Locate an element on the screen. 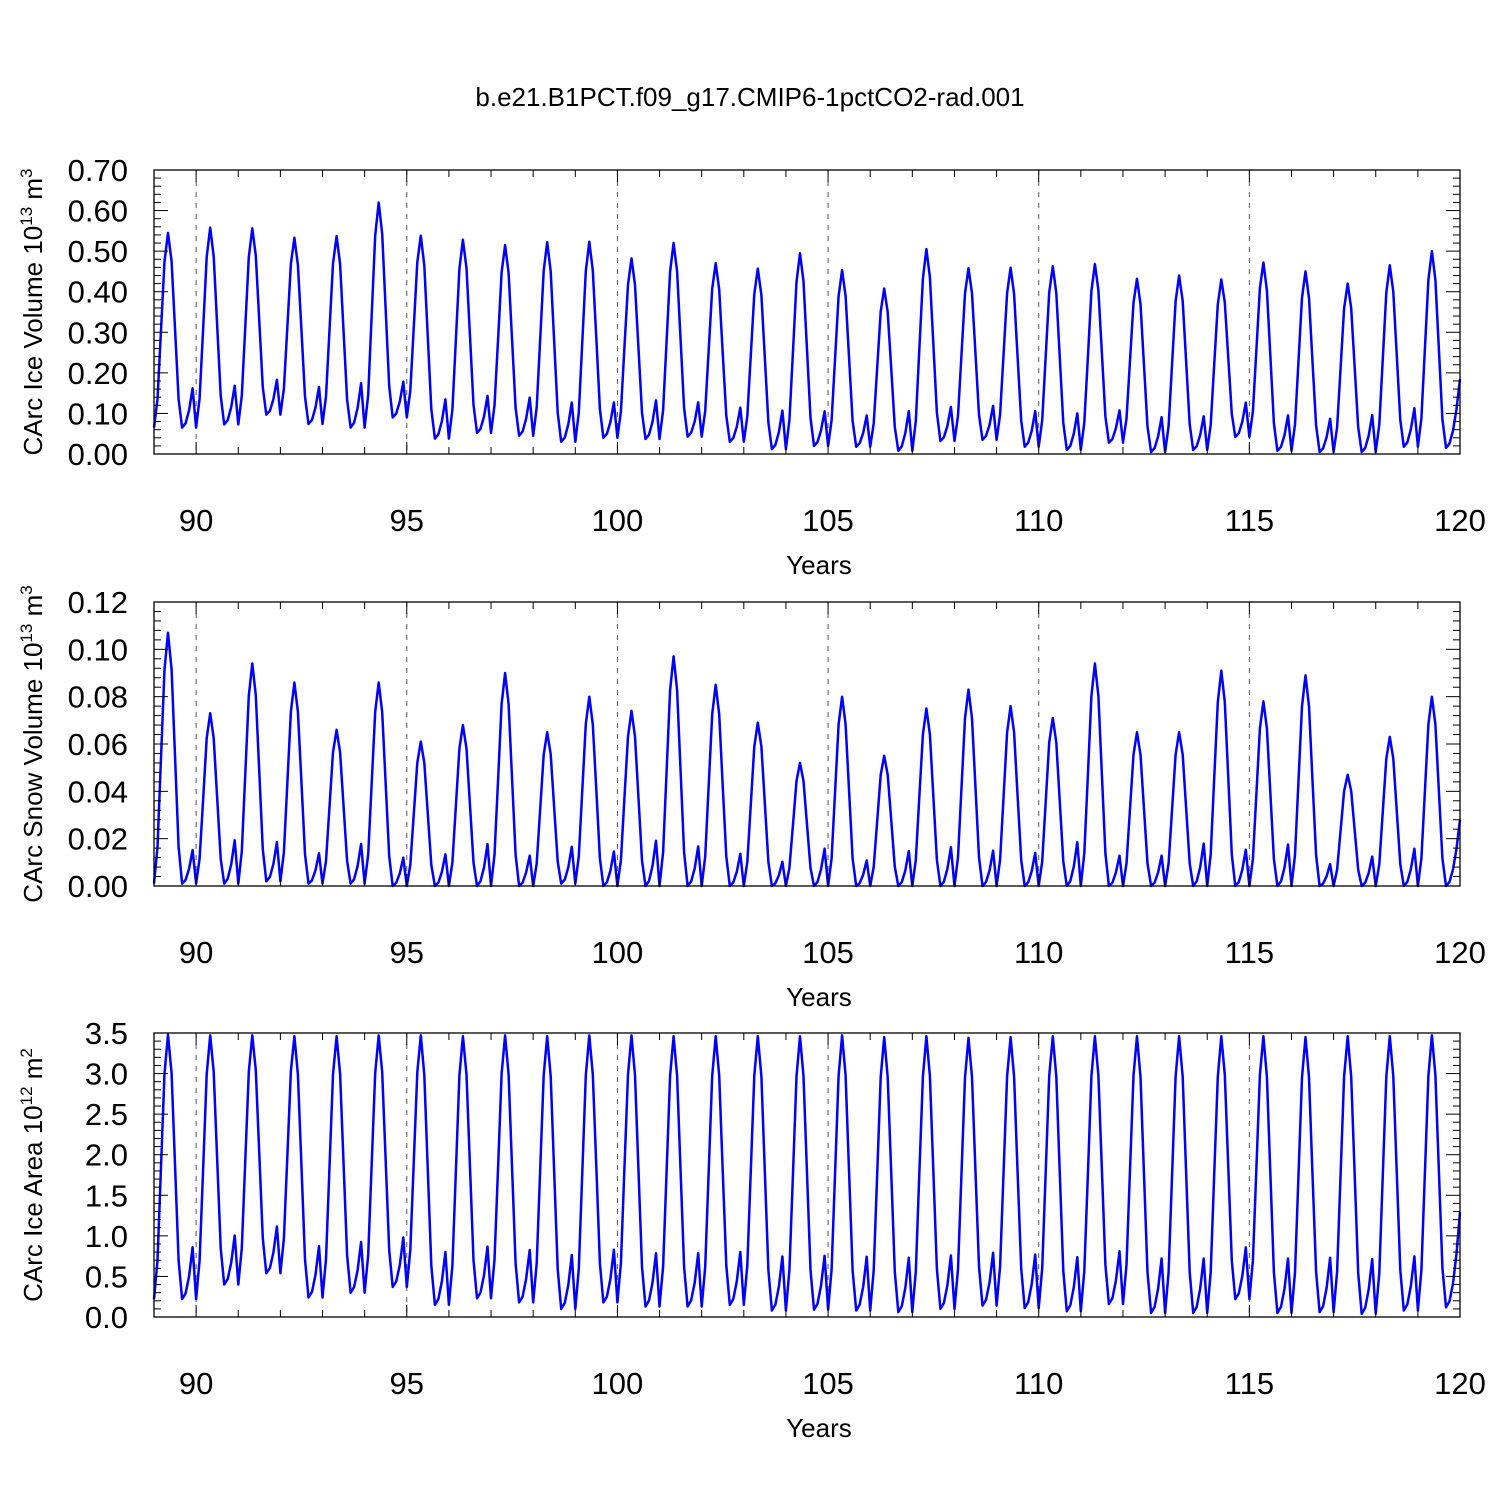  y-tick-label: 0.60 is located at coordinates (98, 211).